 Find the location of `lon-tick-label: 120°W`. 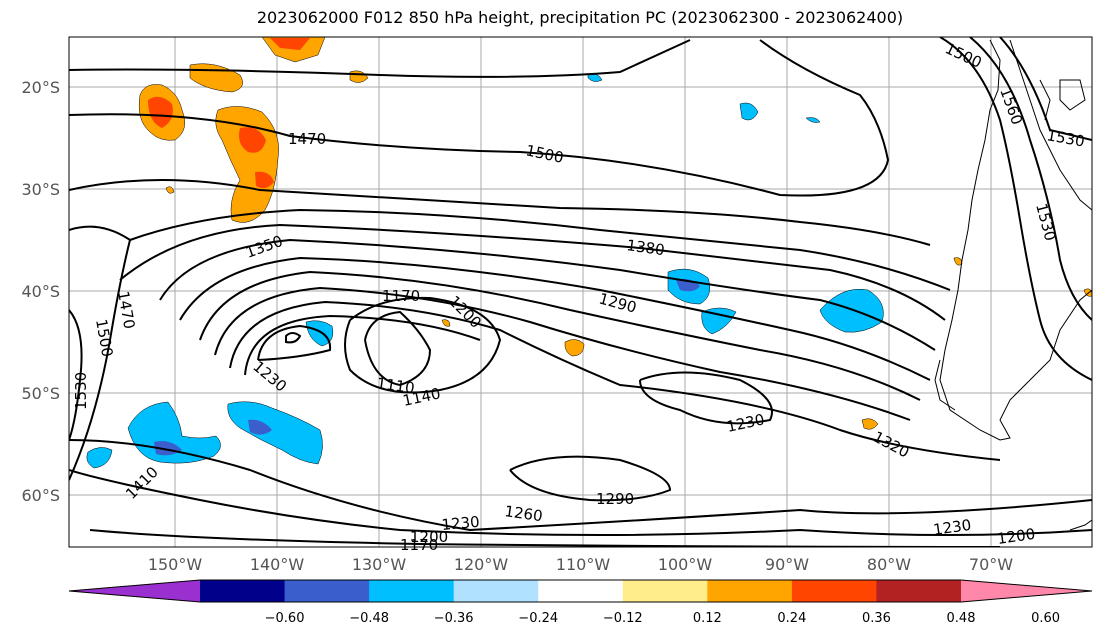

lon-tick-label: 120°W is located at coordinates (481, 564).